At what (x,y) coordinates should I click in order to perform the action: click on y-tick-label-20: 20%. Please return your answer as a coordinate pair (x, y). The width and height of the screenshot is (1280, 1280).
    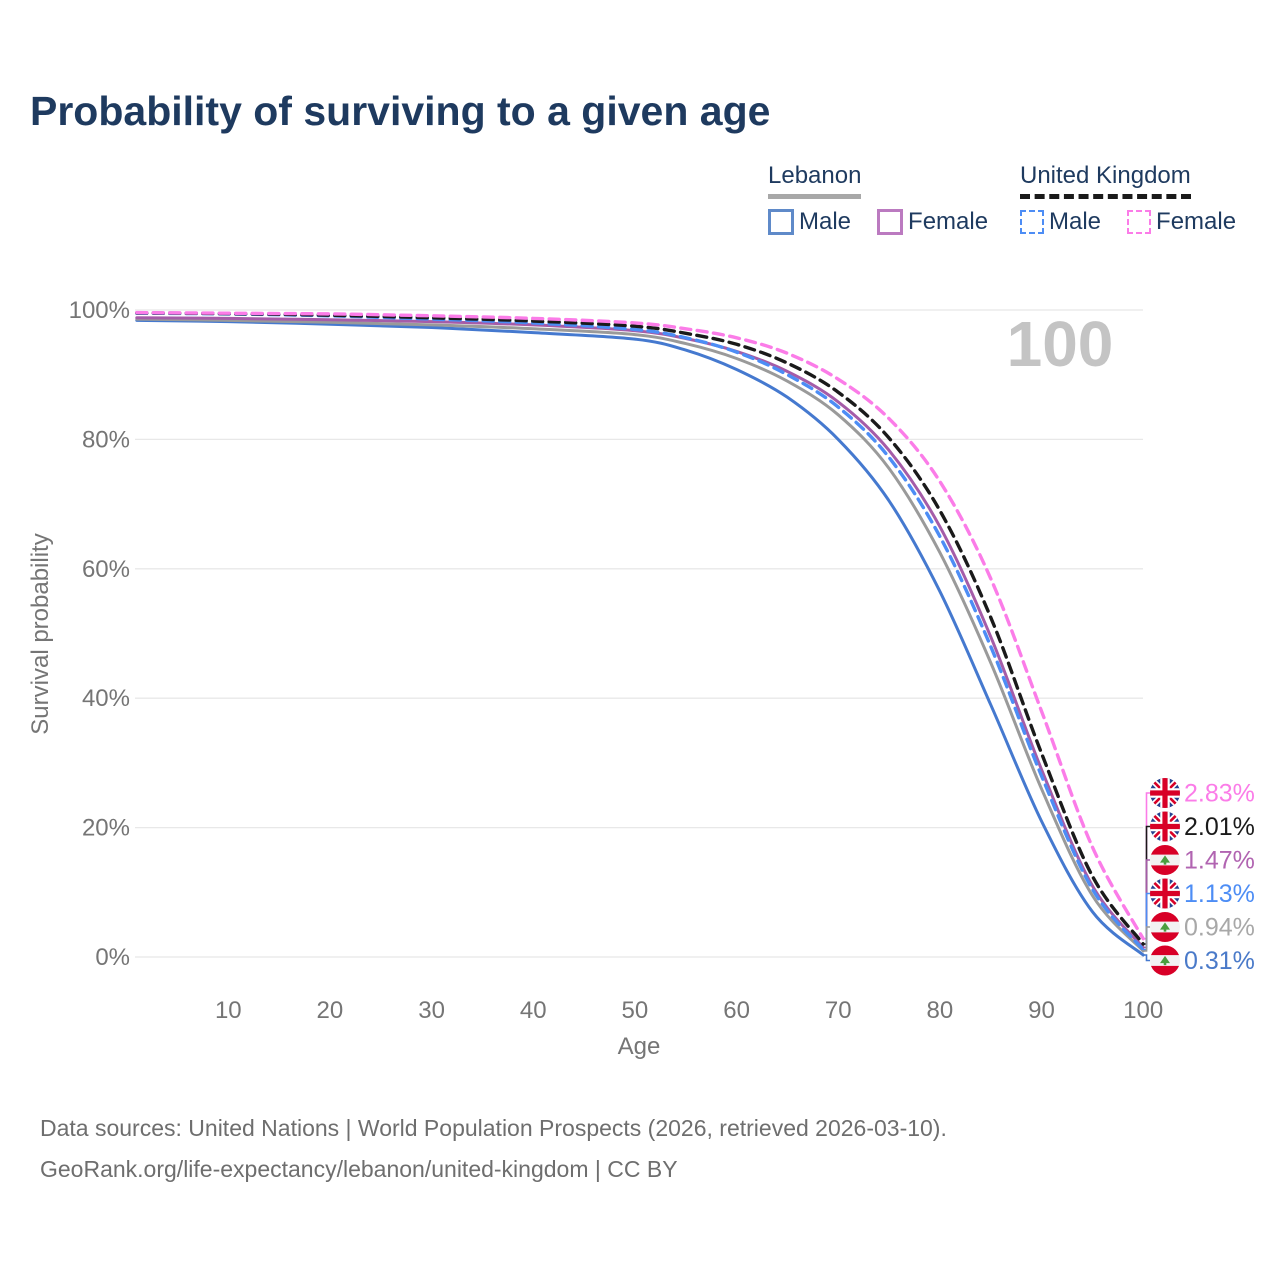
    Looking at the image, I should click on (106, 828).